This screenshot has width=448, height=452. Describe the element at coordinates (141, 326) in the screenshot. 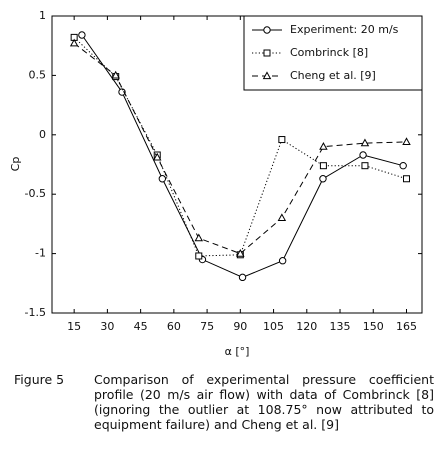

I see `x-tick-label: 45` at that location.